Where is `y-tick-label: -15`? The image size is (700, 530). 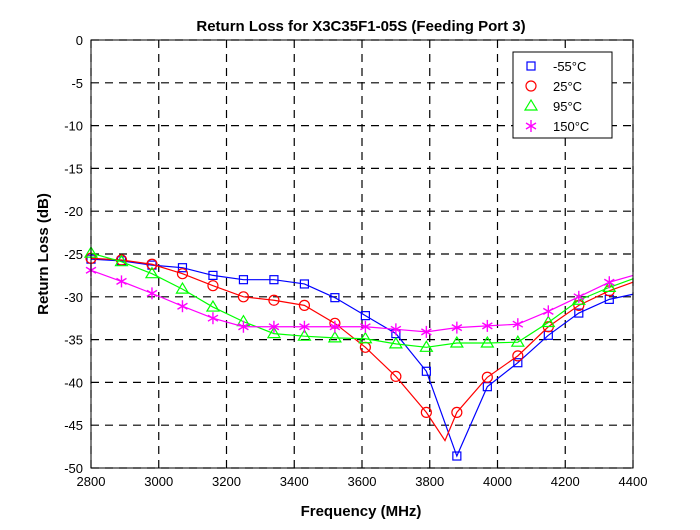
y-tick-label: -15 is located at coordinates (73, 168).